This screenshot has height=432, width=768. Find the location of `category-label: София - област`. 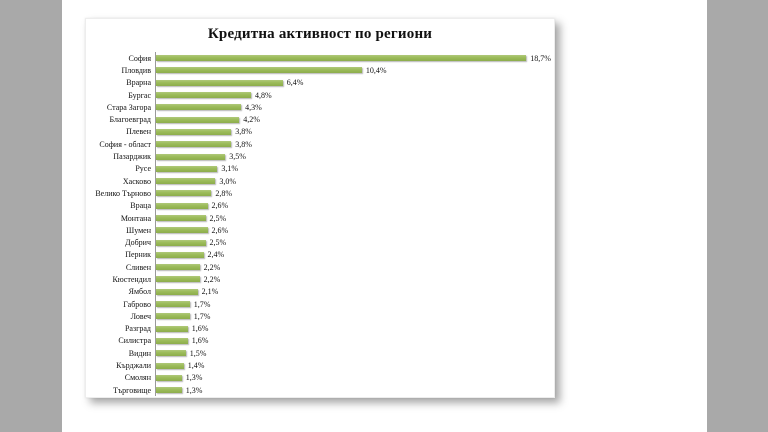

category-label: София - област is located at coordinates (125, 144).